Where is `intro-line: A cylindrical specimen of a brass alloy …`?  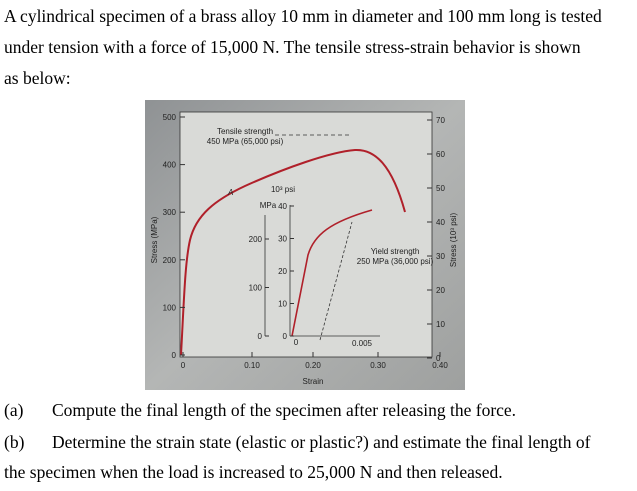 intro-line: A cylindrical specimen of a brass alloy … is located at coordinates (303, 16).